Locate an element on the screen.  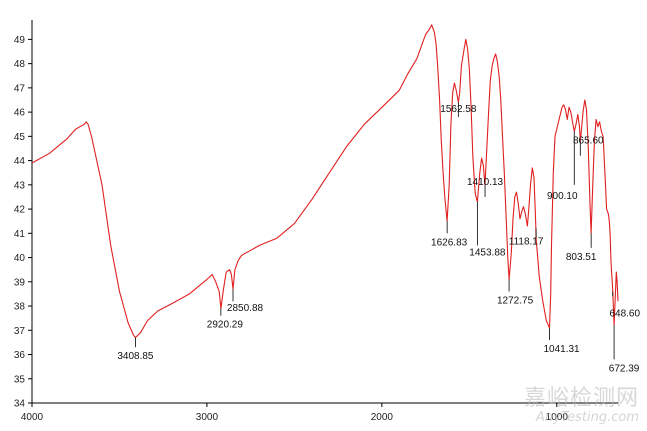
y-tick-label: 45 is located at coordinates (20, 137).